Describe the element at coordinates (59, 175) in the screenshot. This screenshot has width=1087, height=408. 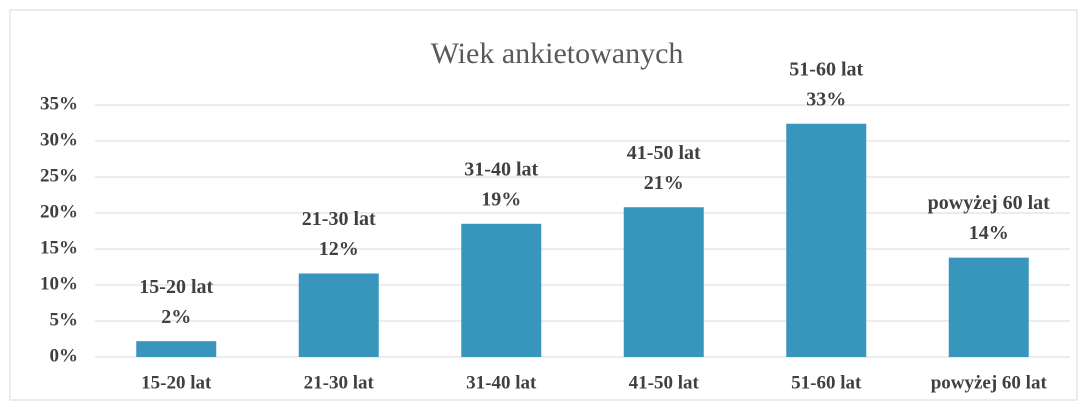
I see `y-tick-label: 25%` at that location.